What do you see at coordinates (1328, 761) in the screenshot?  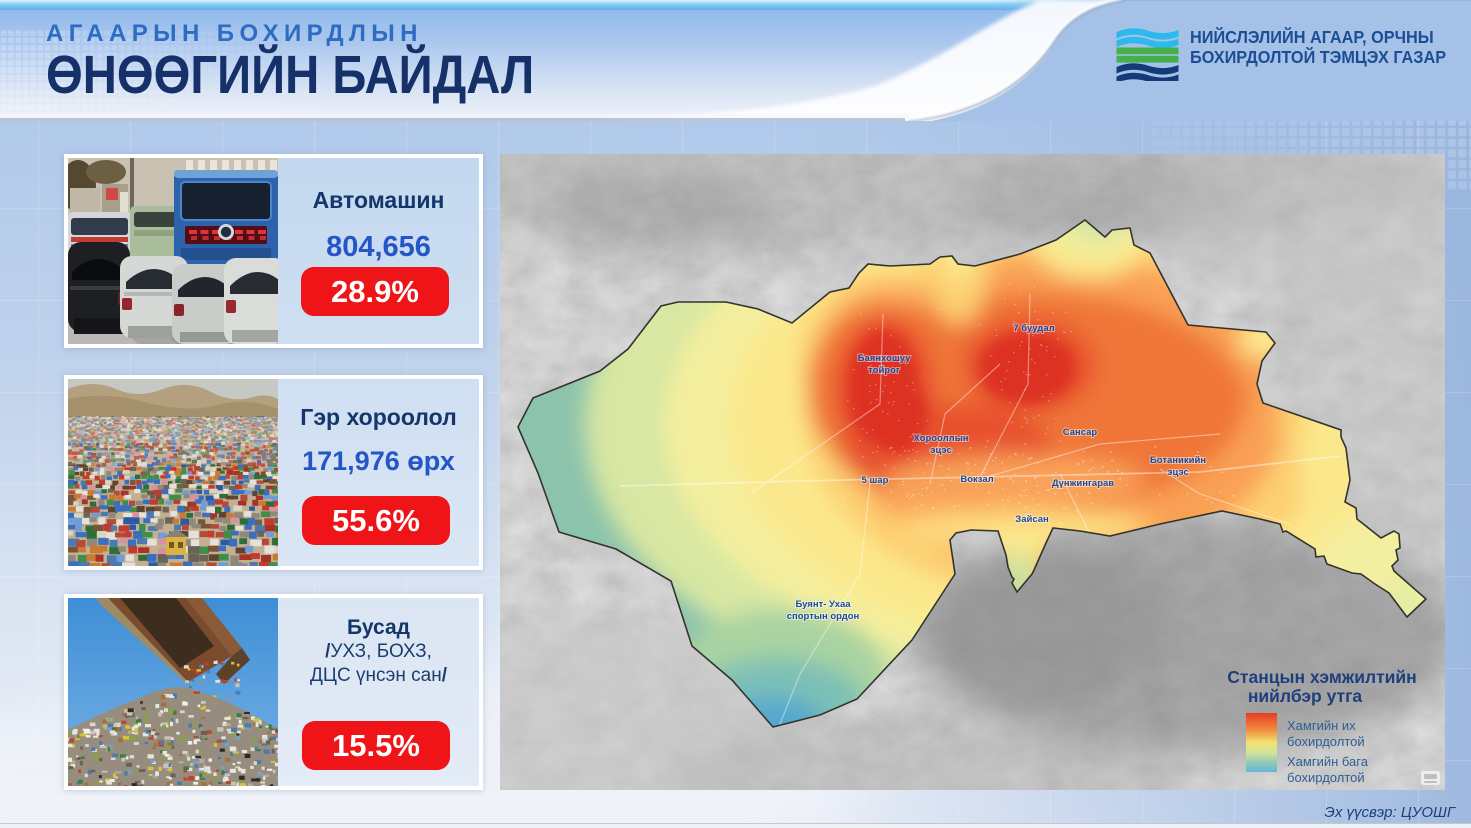 I see `svg-text: Хамгийн бага` at bounding box center [1328, 761].